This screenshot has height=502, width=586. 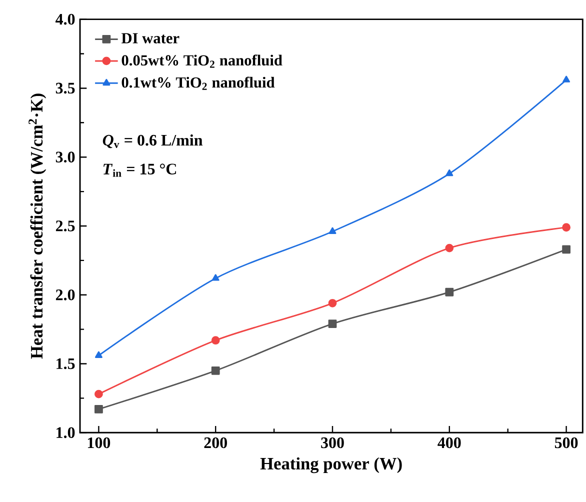 I want to click on x-tick-label: 300, so click(x=332, y=442).